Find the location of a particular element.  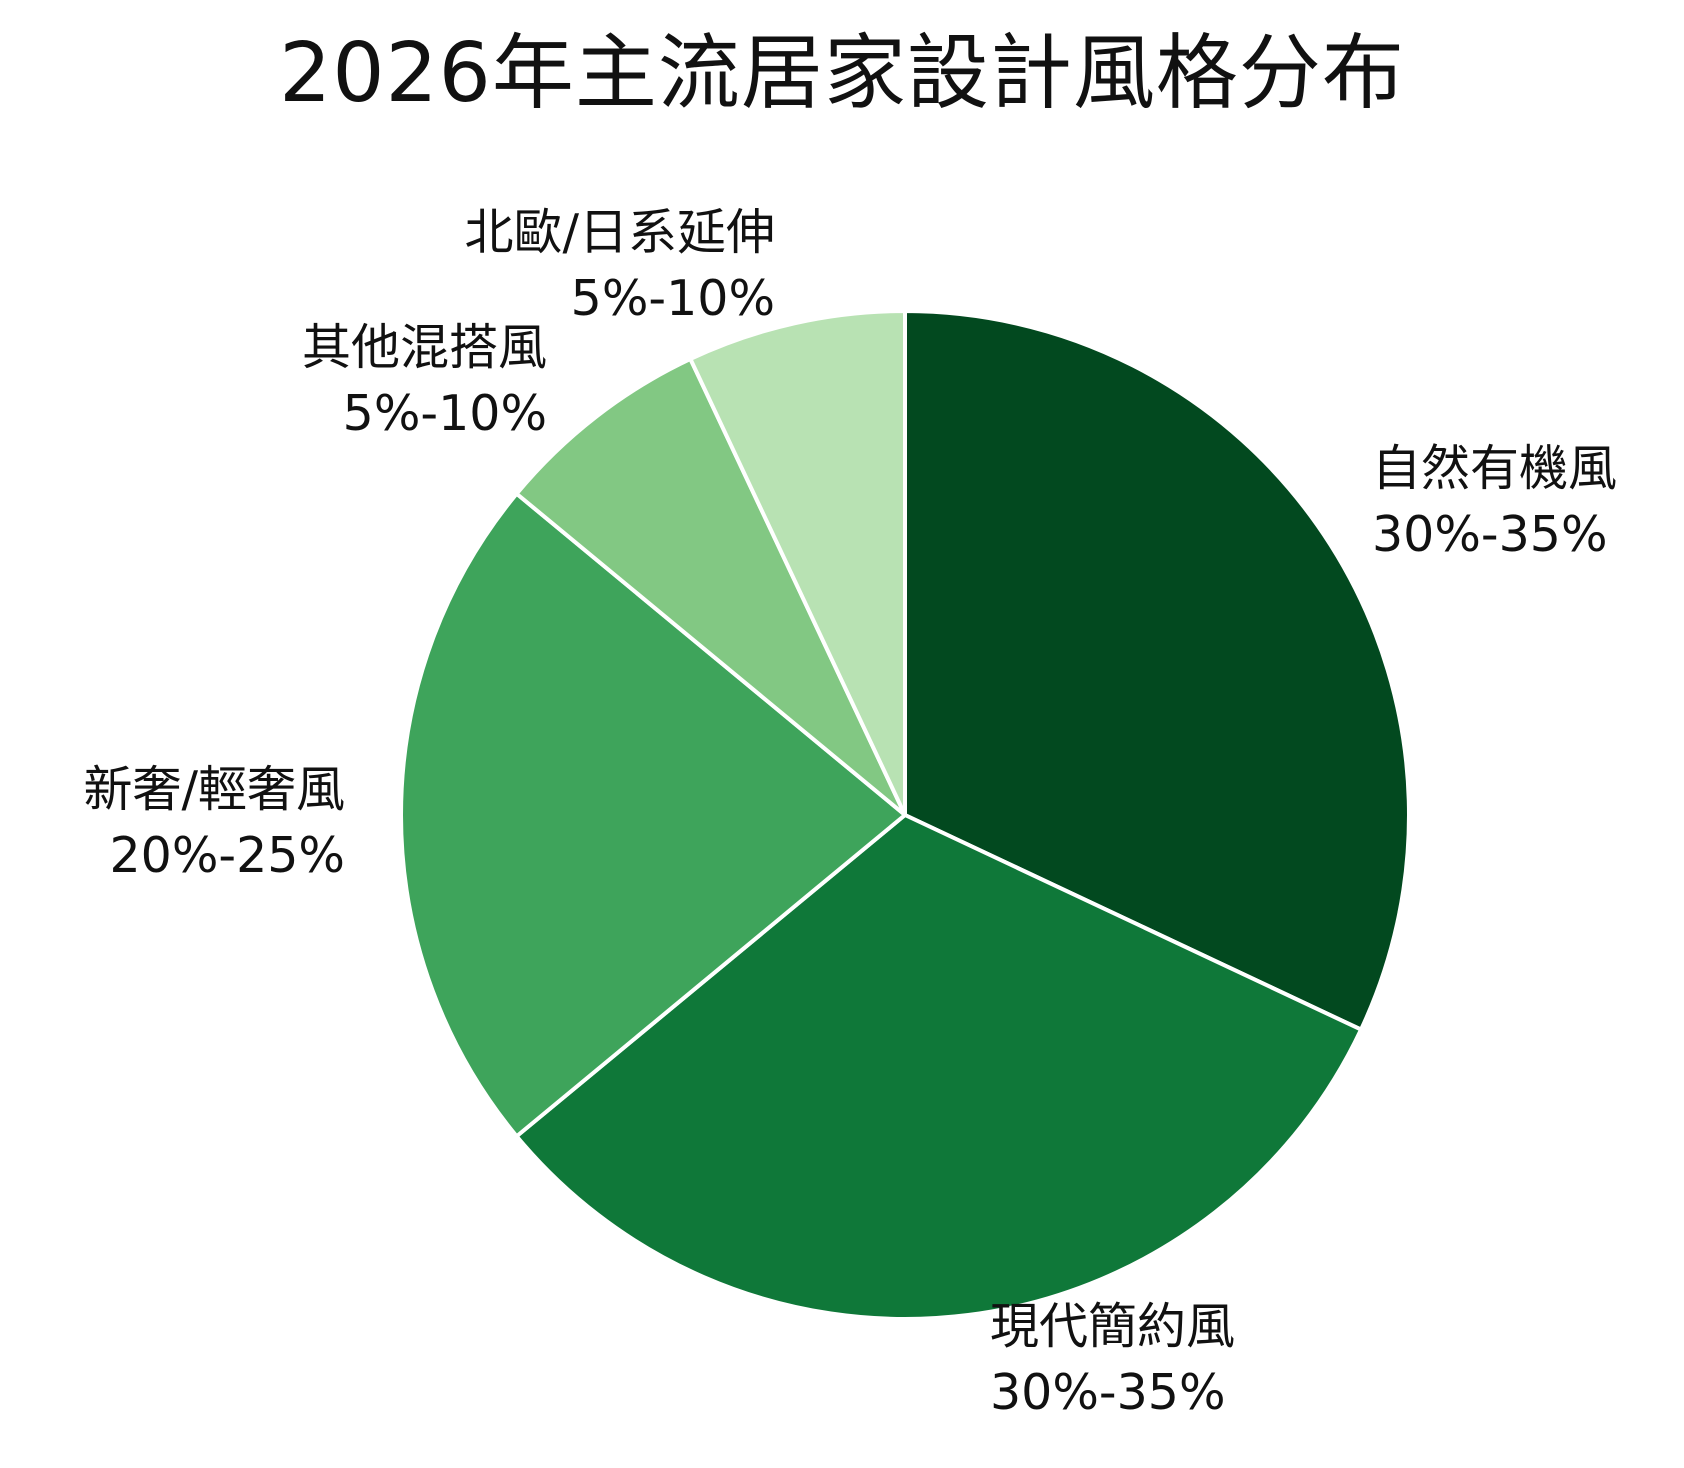

slice-label-name: 其他混搭風 is located at coordinates (424, 347).